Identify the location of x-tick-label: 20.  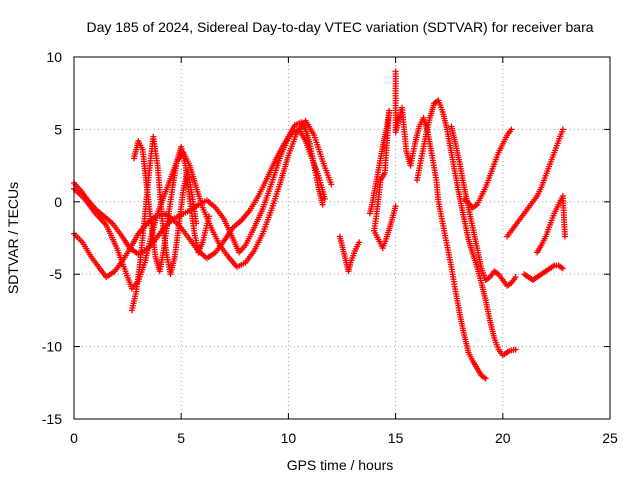
(503, 438).